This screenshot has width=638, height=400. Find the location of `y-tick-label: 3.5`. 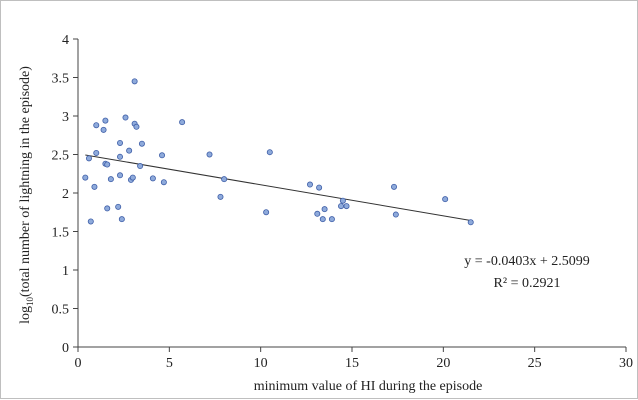

y-tick-label: 3.5 is located at coordinates (61, 79).